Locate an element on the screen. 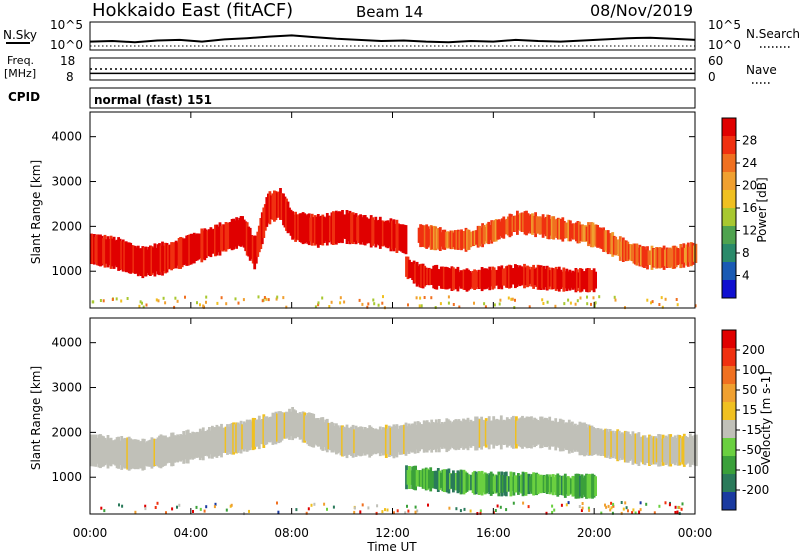 This screenshot has width=800, height=554. velocity-colorbar: 200 100 50 15 -15 -50 -100 -200 is located at coordinates (745, 420).